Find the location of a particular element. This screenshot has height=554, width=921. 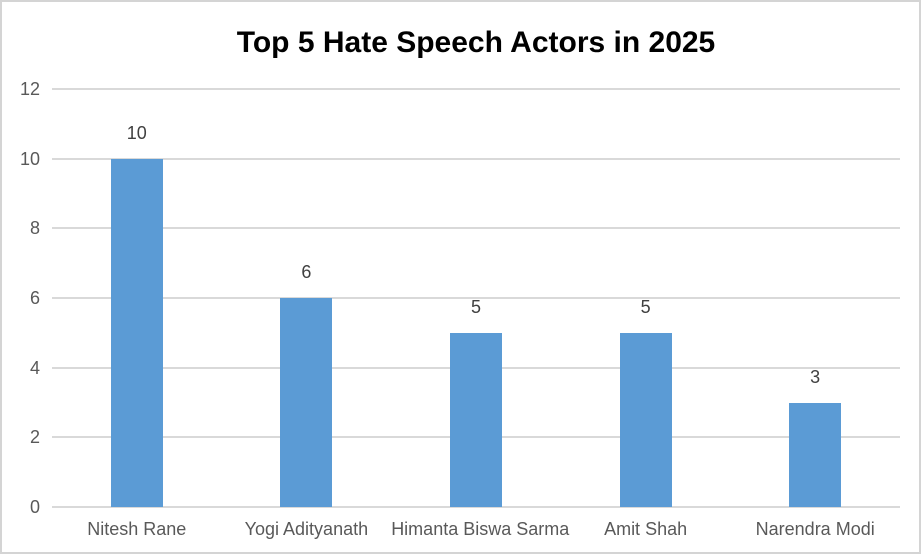

y-axis-tick-label: 0 is located at coordinates (34, 507).